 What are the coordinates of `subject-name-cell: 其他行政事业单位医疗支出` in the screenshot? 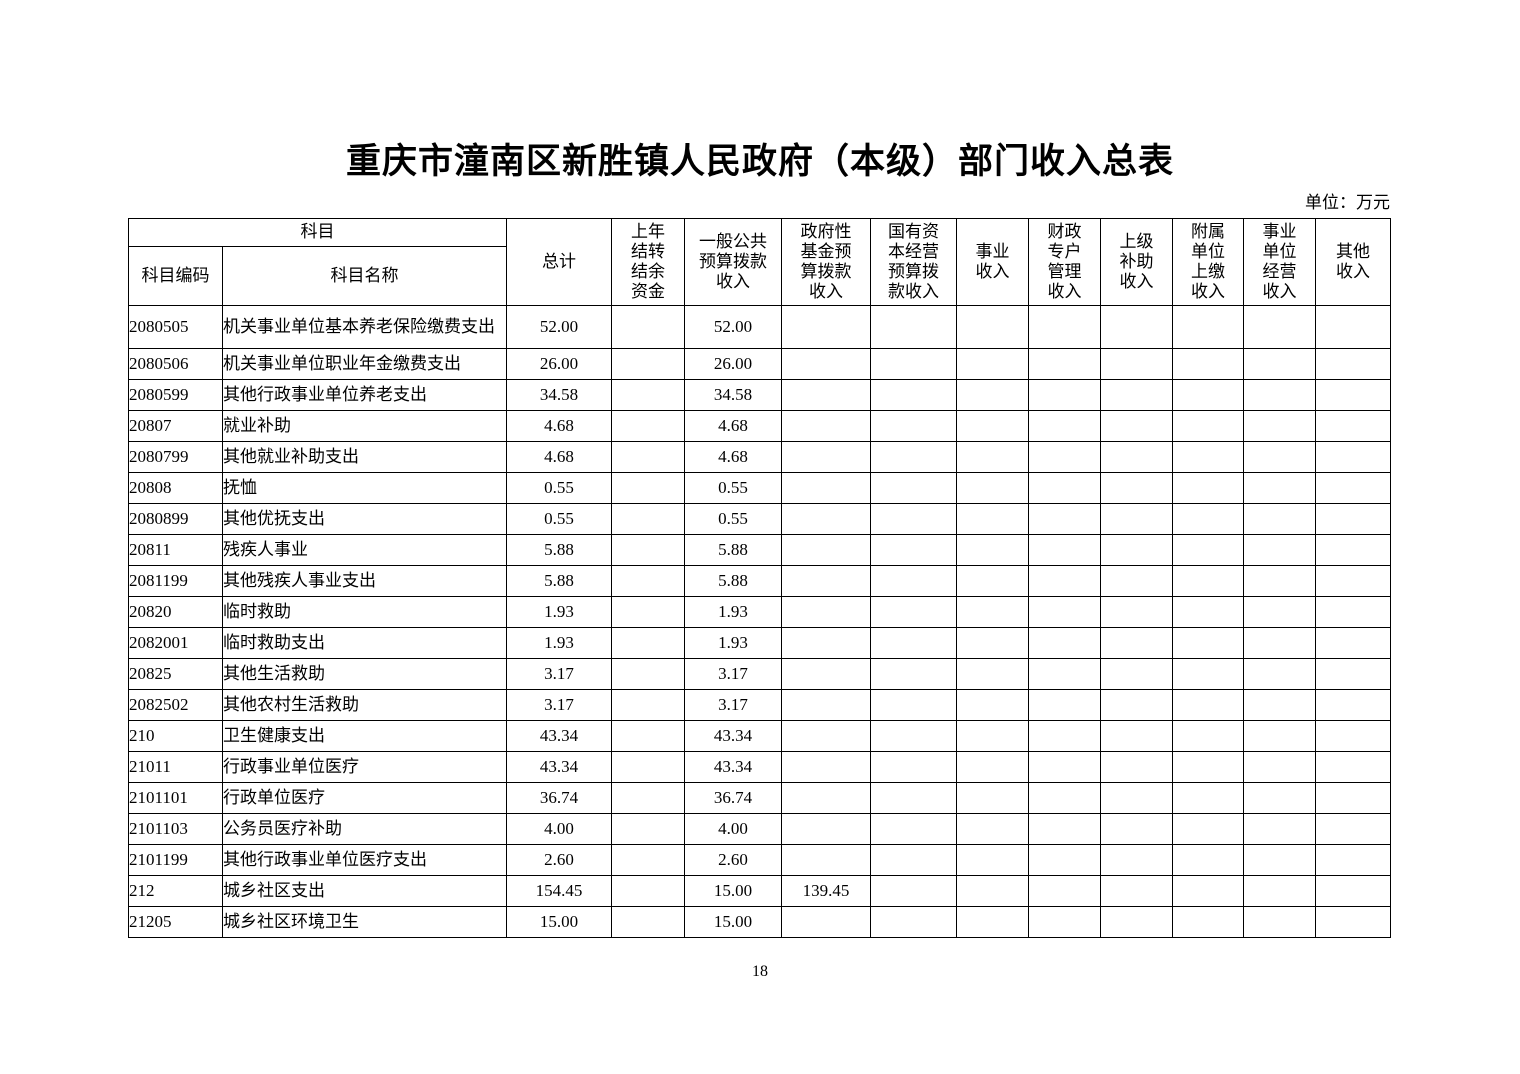 It's located at (364, 860).